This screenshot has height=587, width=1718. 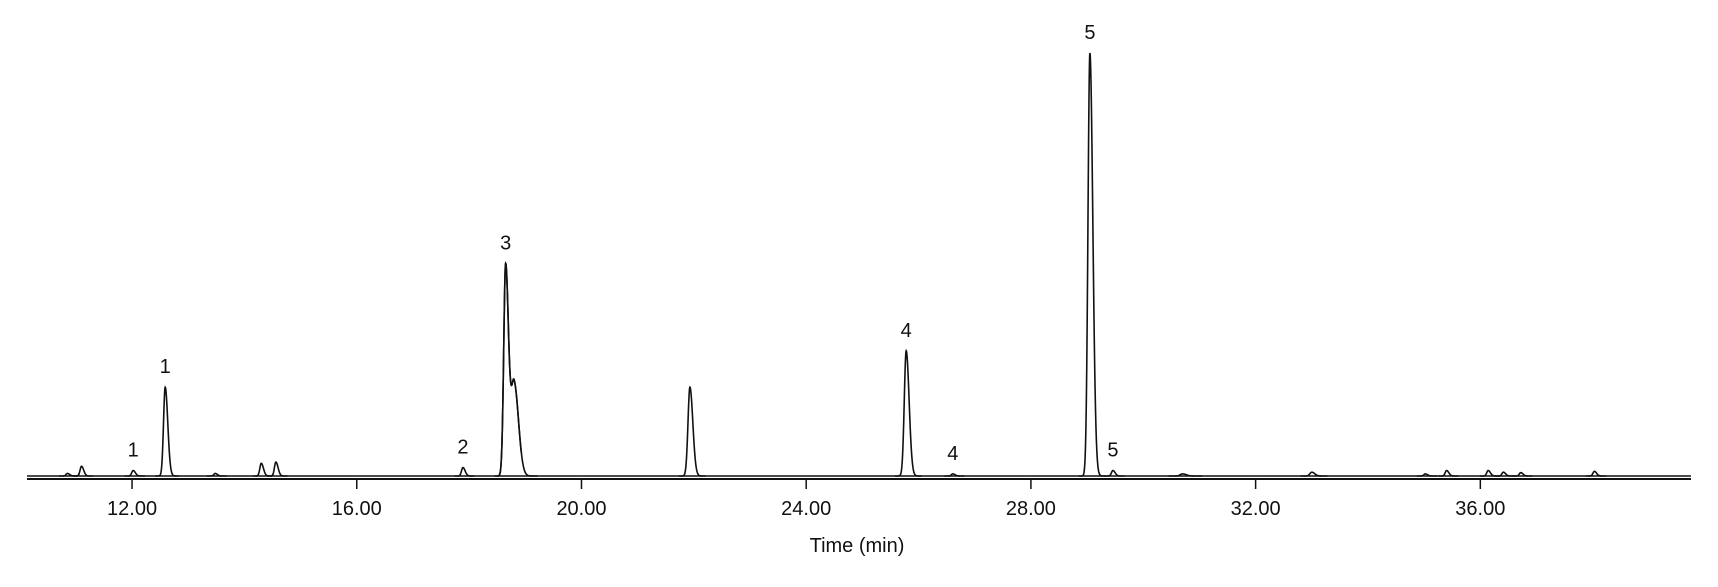 What do you see at coordinates (462, 448) in the screenshot?
I see `peak-label: 2` at bounding box center [462, 448].